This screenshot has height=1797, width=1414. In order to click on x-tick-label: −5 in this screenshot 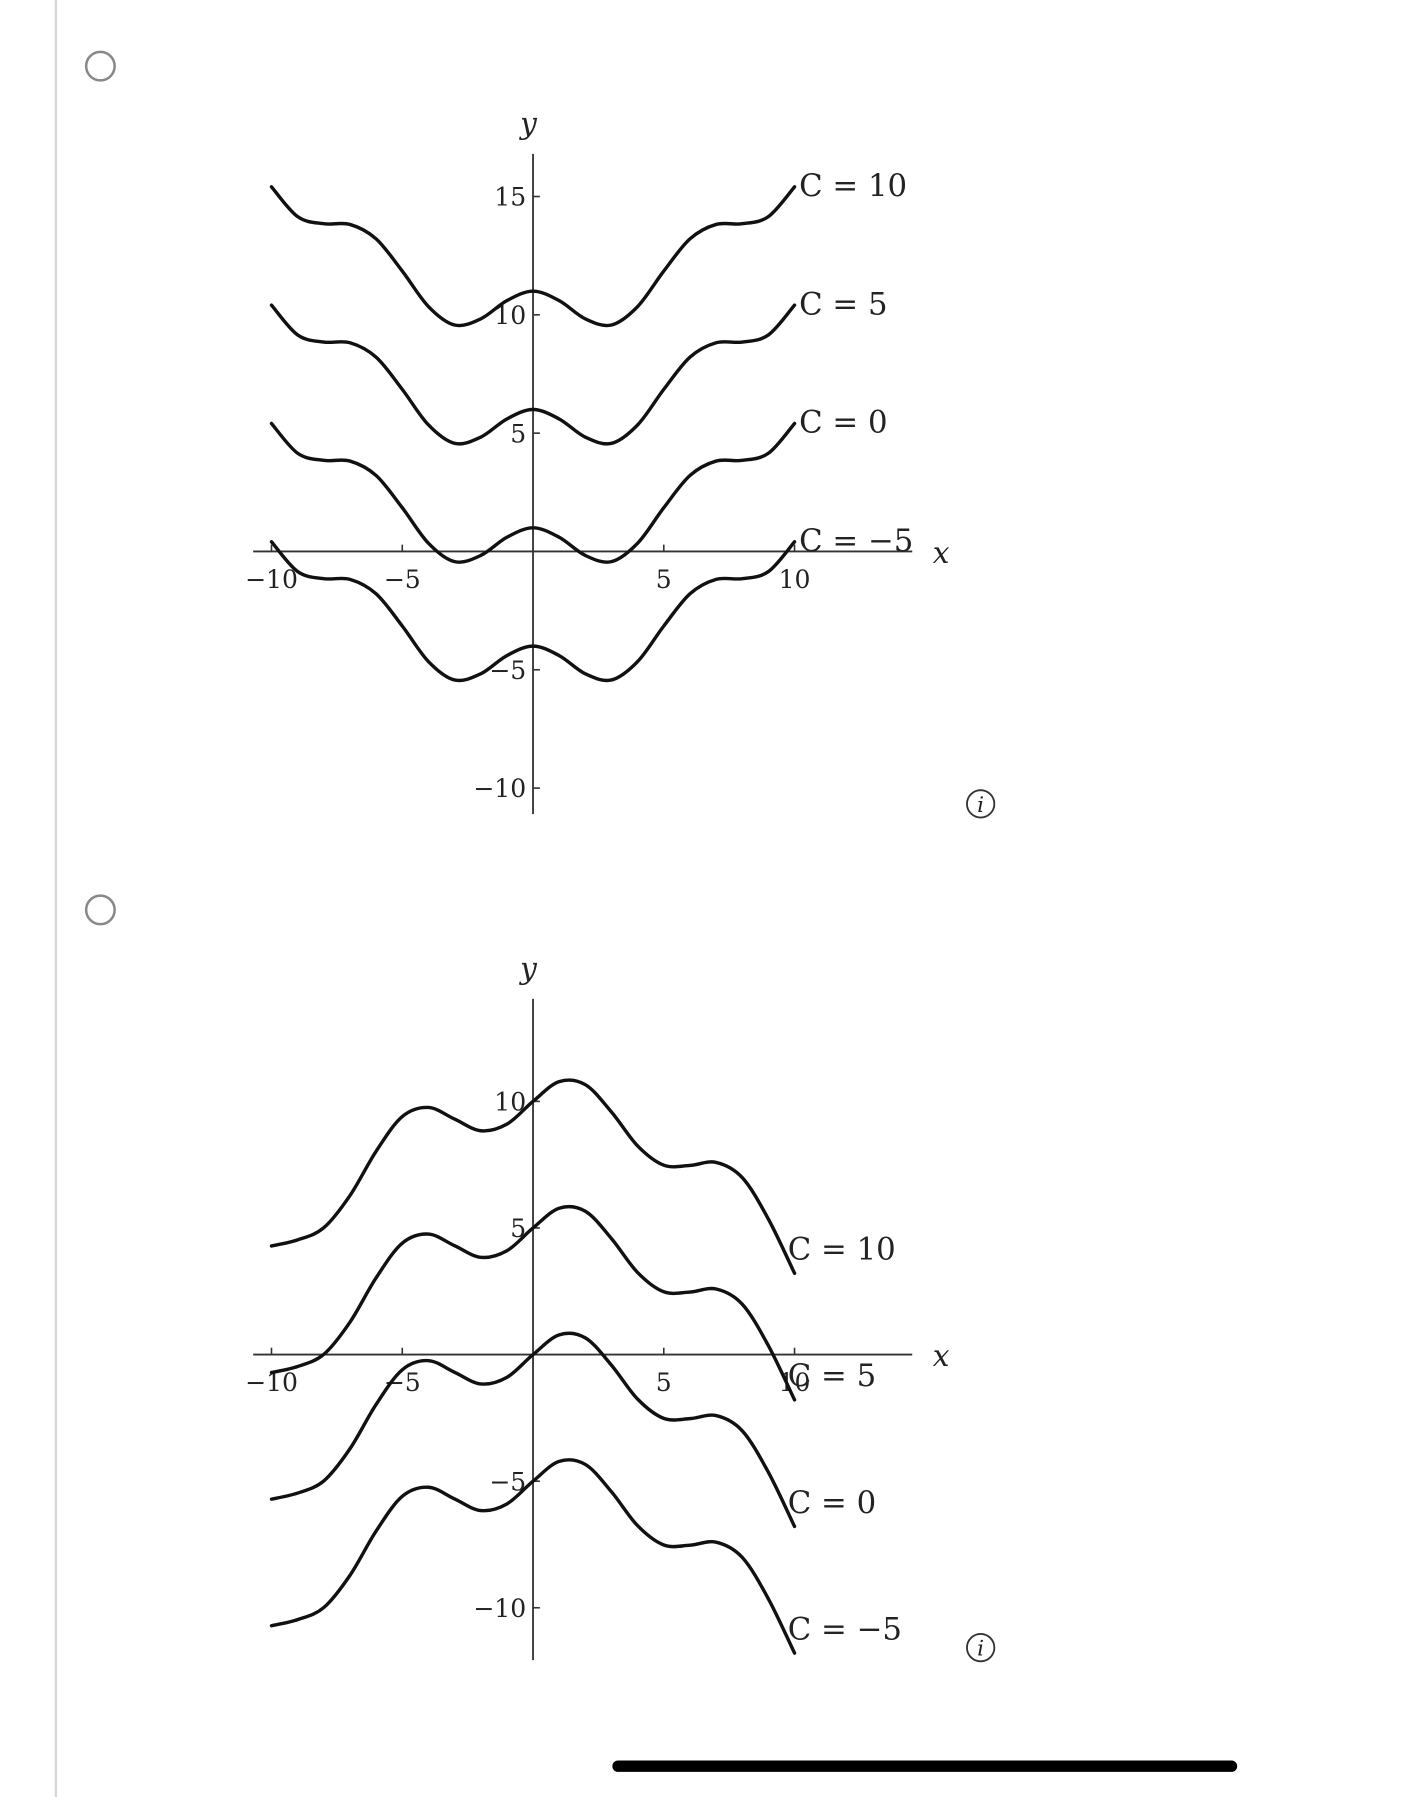, I will do `click(402, 579)`.